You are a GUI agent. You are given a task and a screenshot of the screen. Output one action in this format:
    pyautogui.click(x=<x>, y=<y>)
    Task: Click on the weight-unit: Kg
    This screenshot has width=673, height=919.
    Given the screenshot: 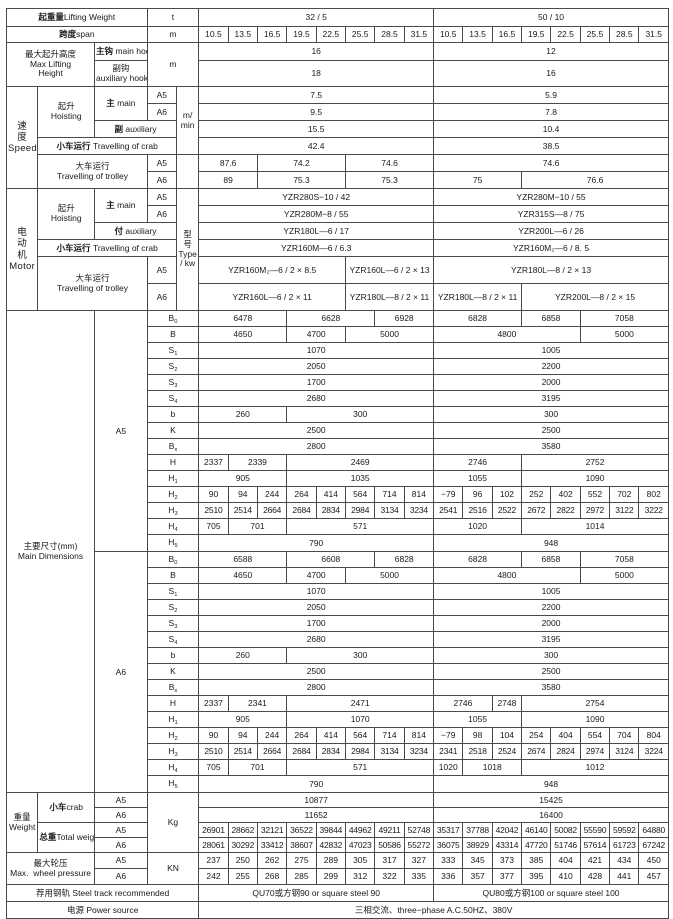 What is the action you would take?
    pyautogui.click(x=173, y=822)
    